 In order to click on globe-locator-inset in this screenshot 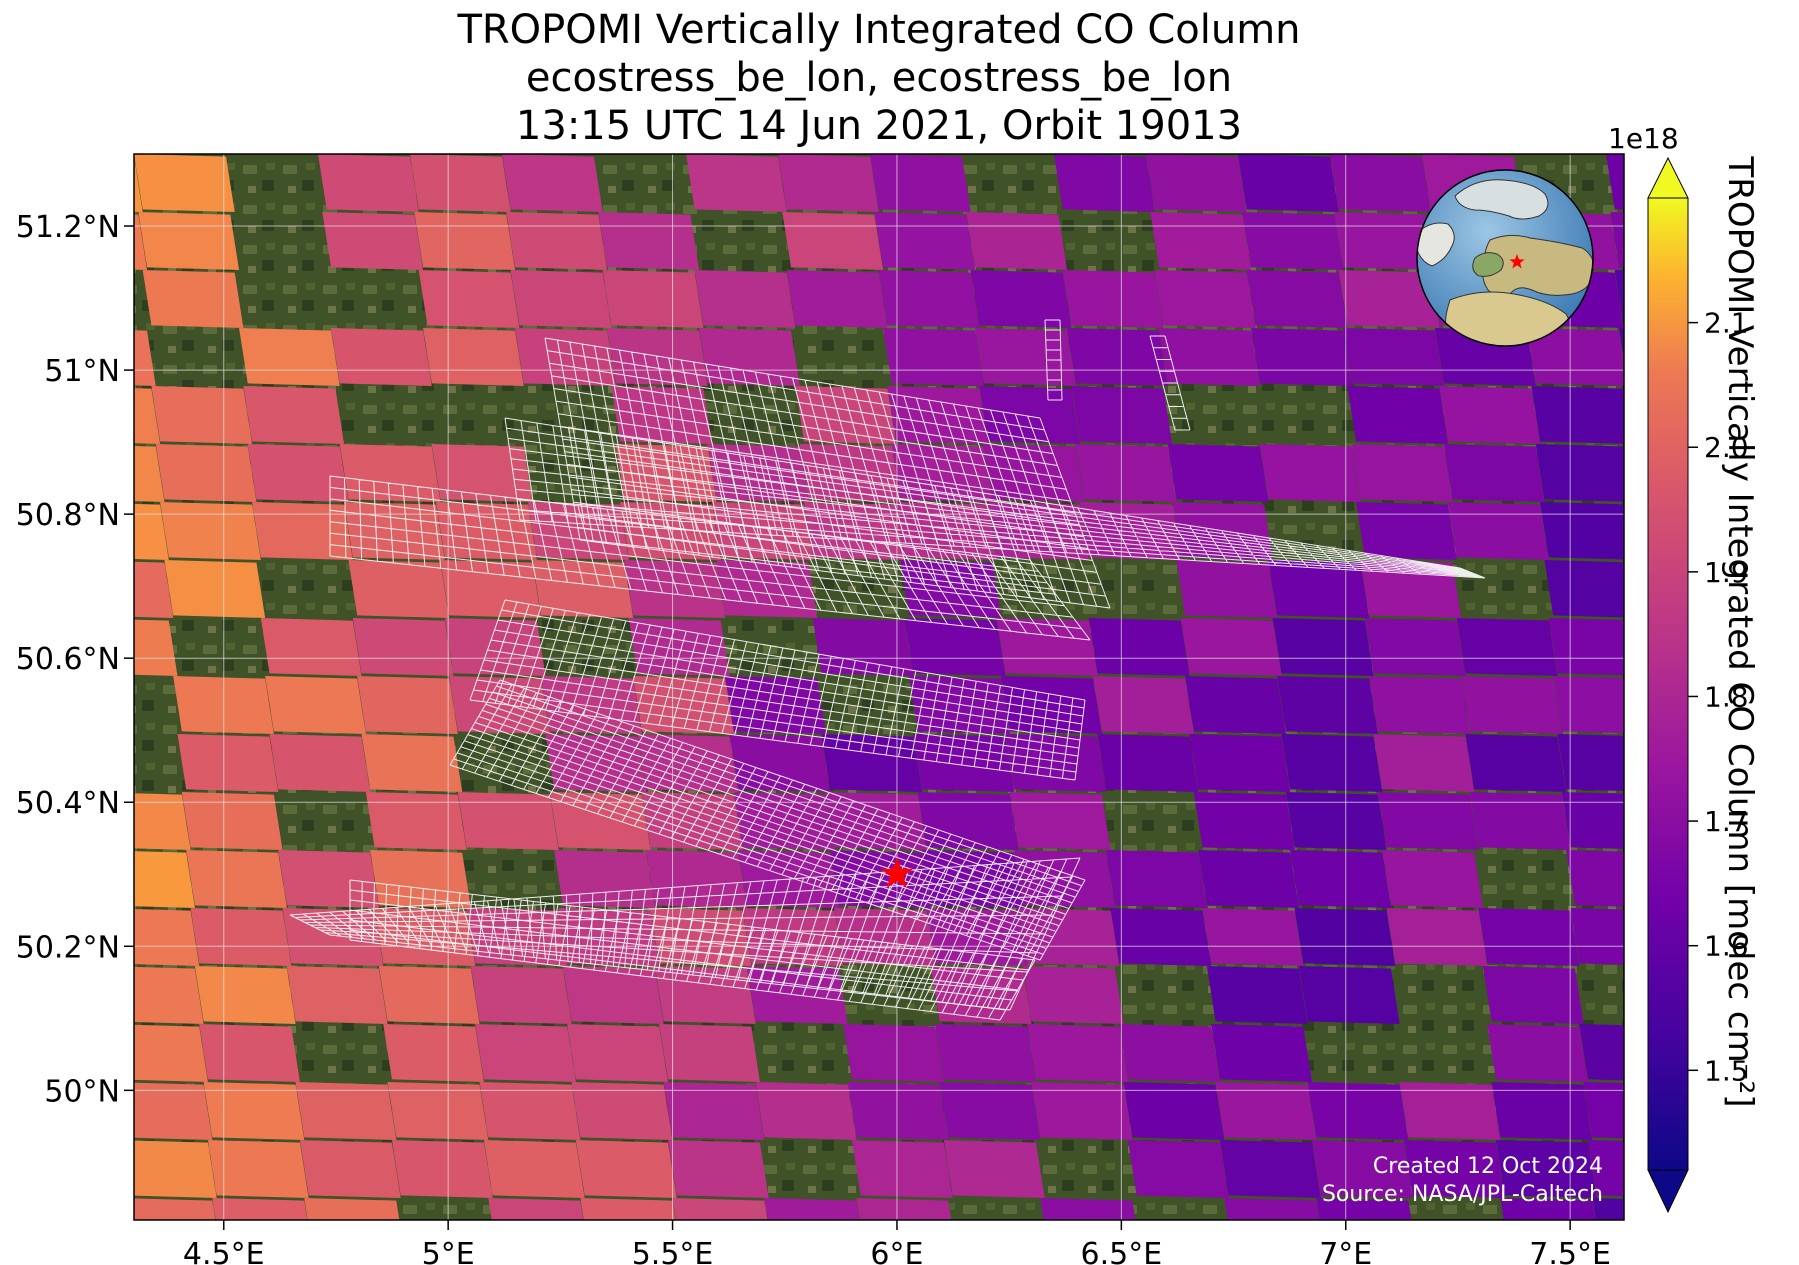, I will do `click(1505, 258)`.